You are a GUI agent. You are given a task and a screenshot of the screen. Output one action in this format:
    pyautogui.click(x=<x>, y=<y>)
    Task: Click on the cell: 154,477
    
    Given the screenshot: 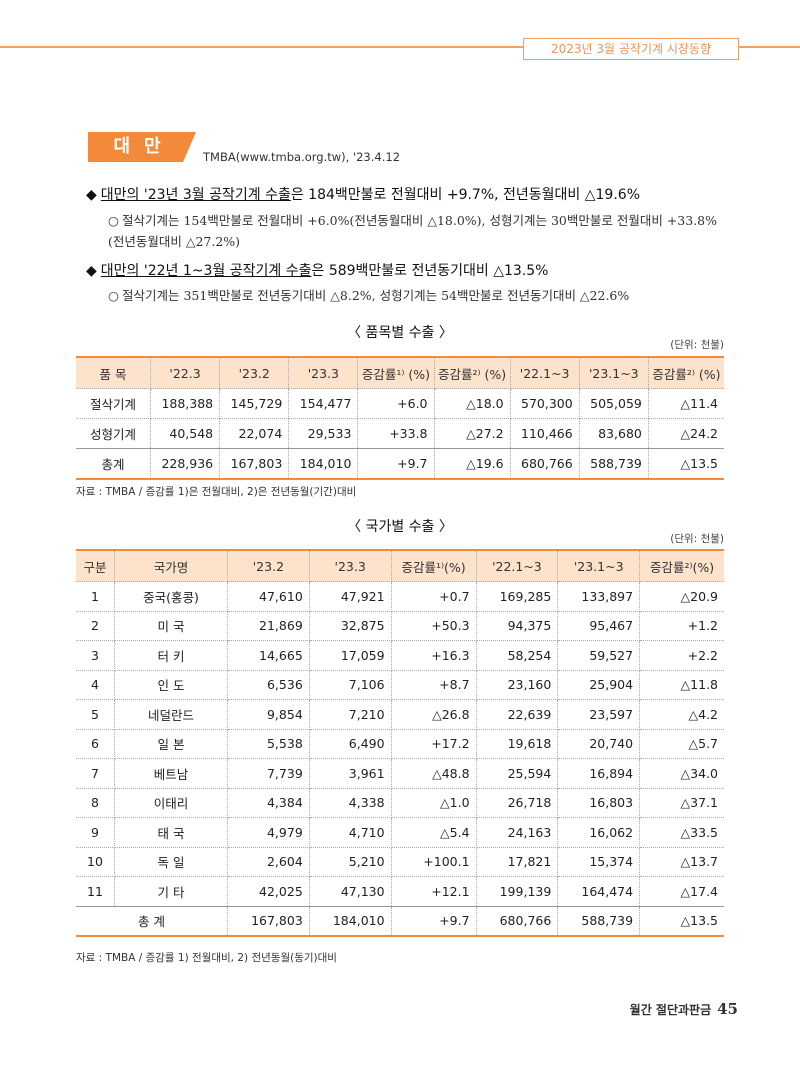 What is the action you would take?
    pyautogui.click(x=323, y=403)
    